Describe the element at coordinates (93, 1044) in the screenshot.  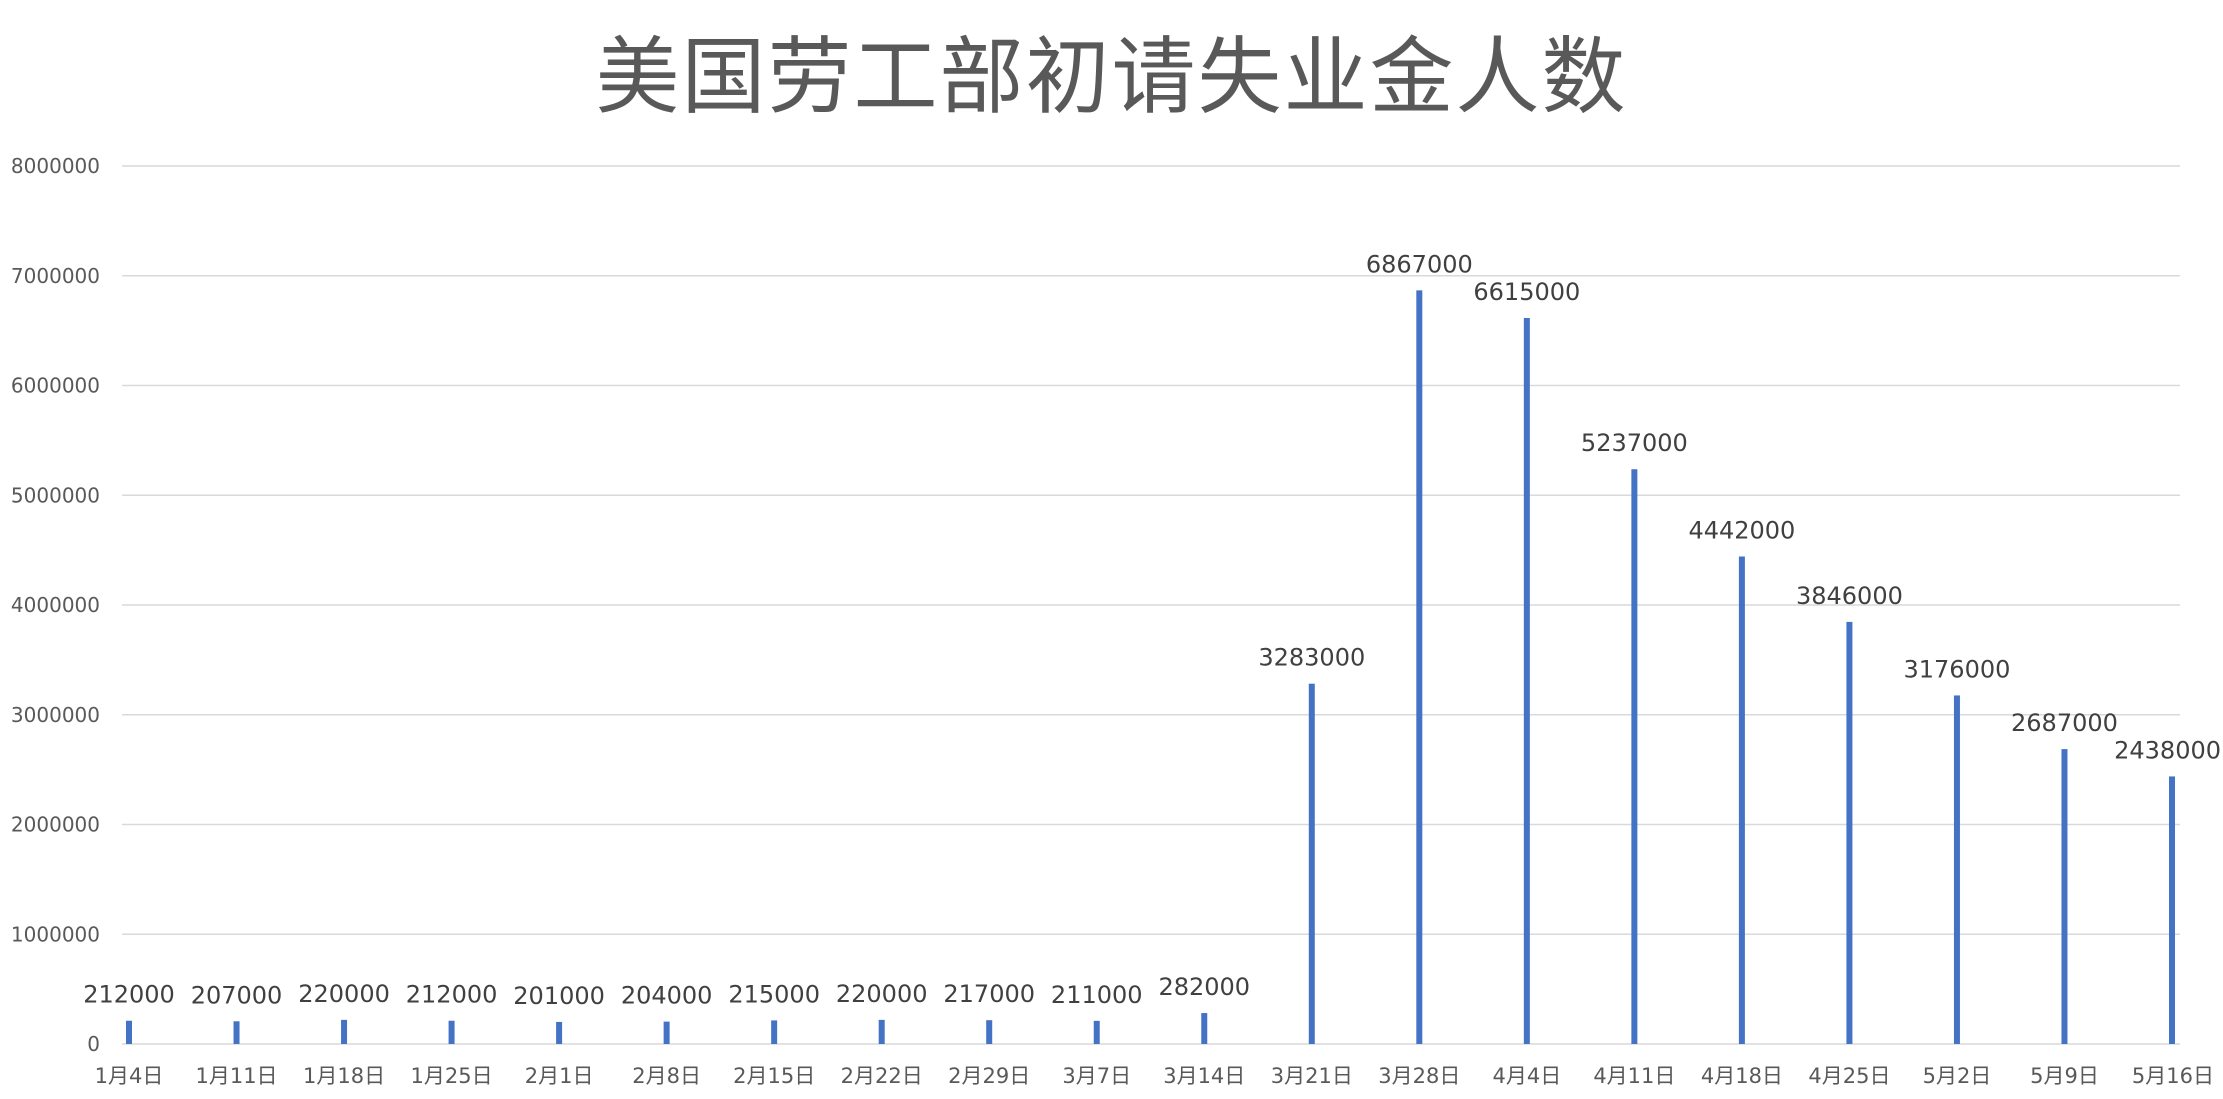
I see `y-tick-label: 0` at that location.